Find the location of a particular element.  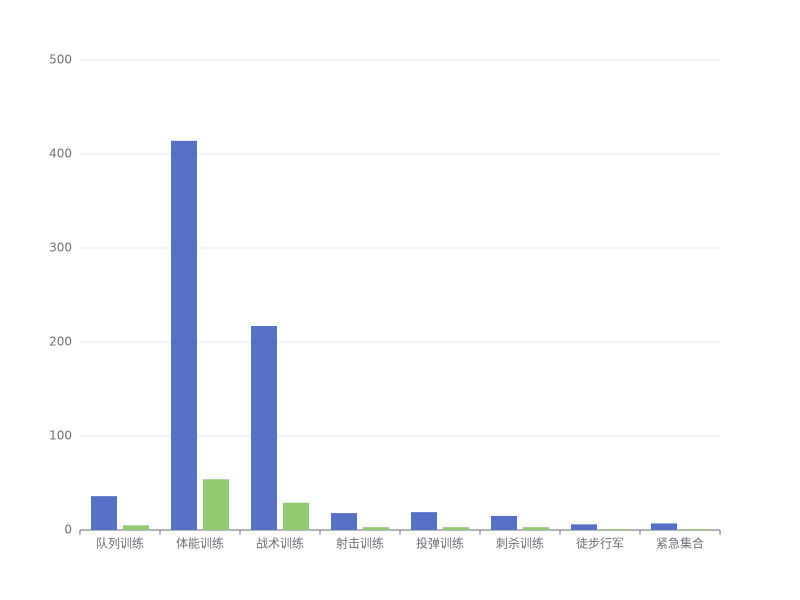

y-tick-label: 200 is located at coordinates (60, 342).